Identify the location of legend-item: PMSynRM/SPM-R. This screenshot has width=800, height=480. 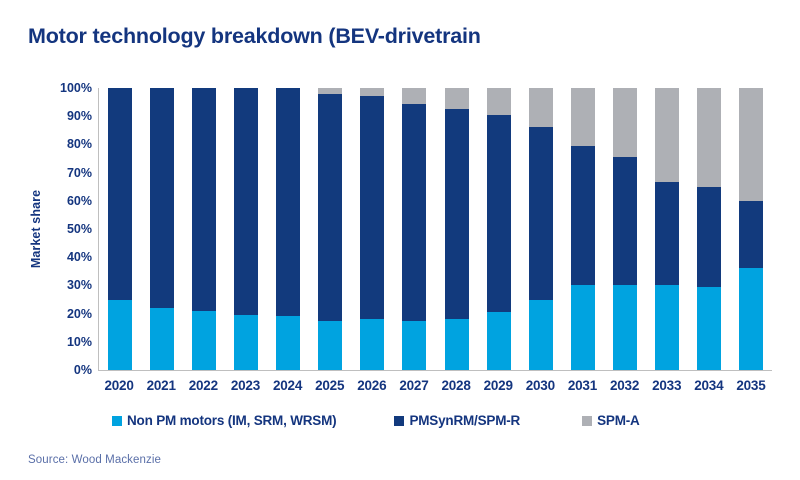
(457, 420).